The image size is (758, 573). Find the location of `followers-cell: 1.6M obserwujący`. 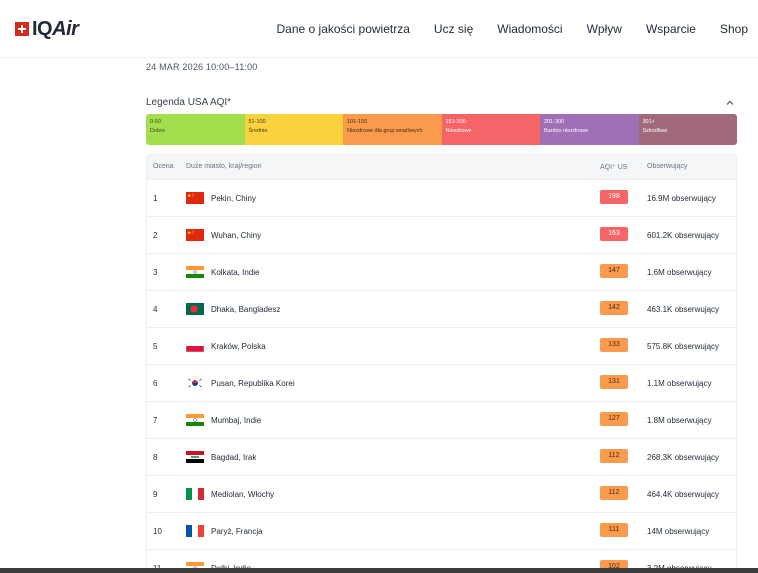

followers-cell: 1.6M obserwujący is located at coordinates (679, 272).